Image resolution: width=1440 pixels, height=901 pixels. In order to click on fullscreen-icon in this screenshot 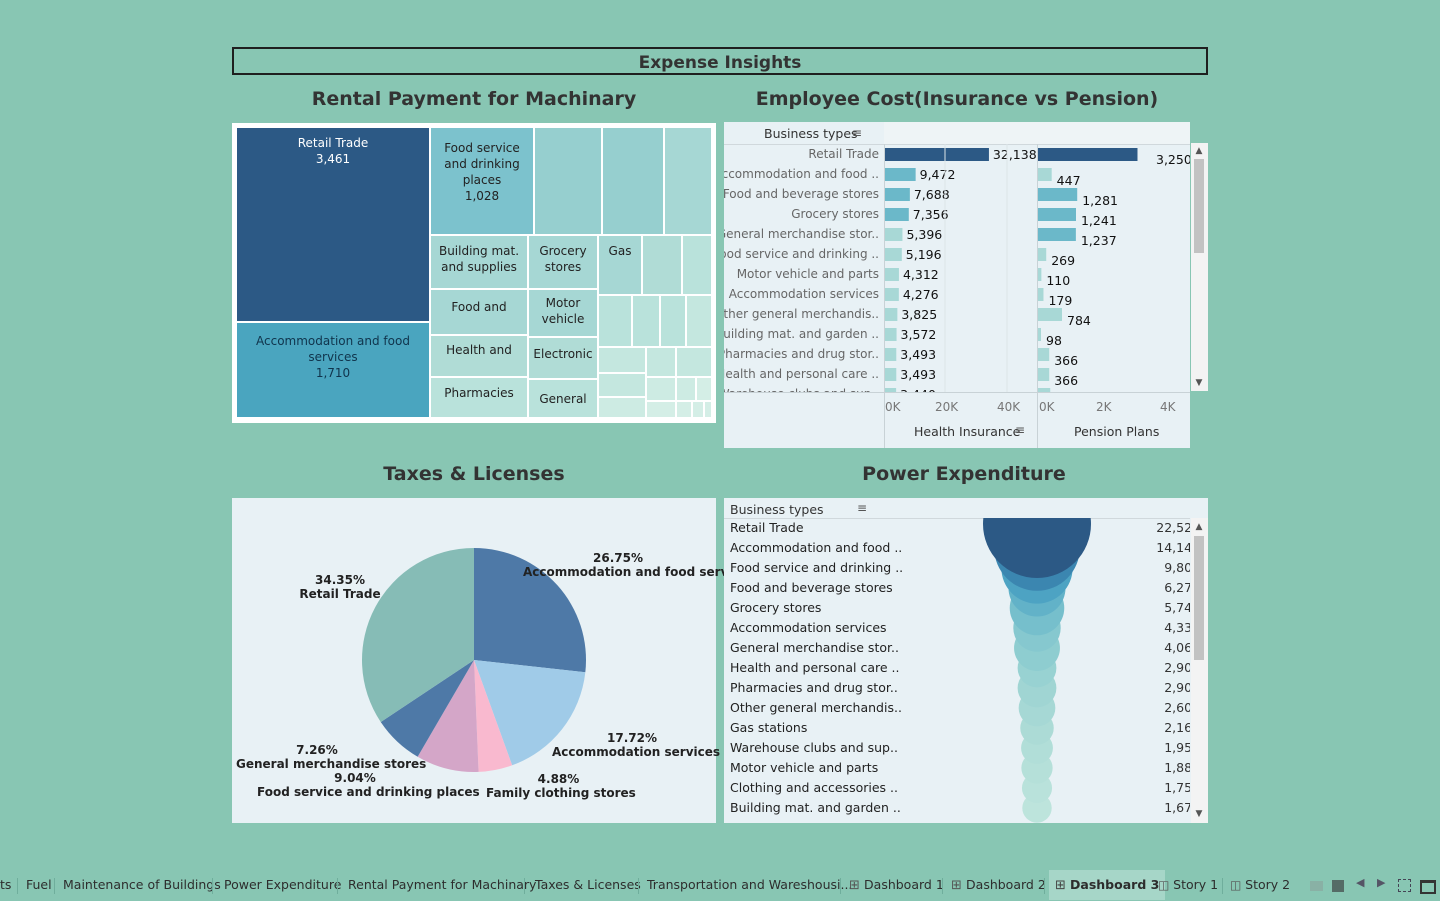, I will do `click(1404, 885)`.